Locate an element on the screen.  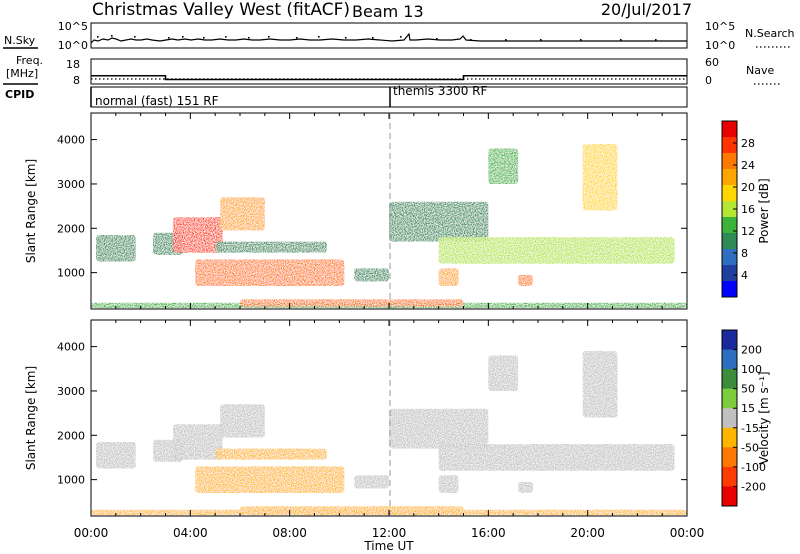
x-axis-tick-labels: 00:00 04:00 08:00 12:00 16:00 20:00 00:00 is located at coordinates (389, 533).